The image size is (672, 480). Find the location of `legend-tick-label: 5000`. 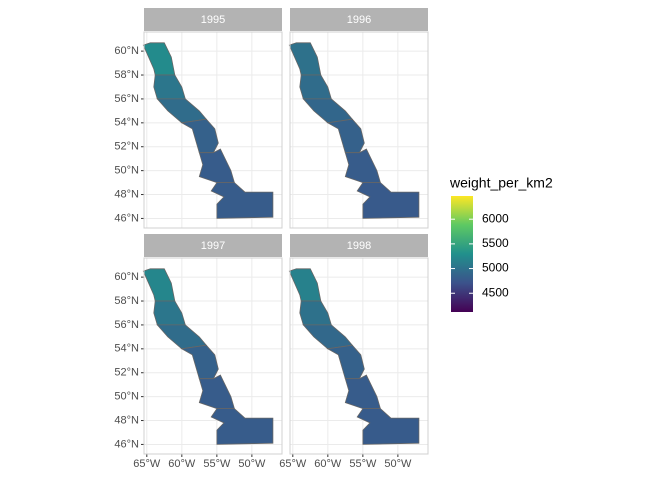

legend-tick-label: 5000 is located at coordinates (495, 268).